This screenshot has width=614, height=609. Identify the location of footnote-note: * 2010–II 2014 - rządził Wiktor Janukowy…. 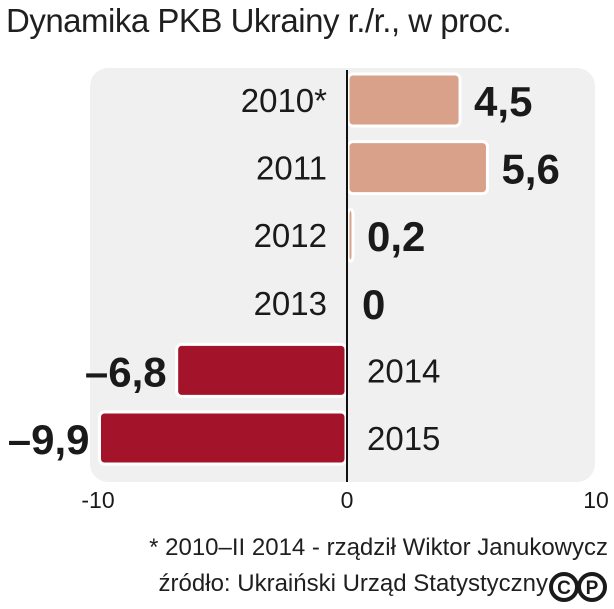
(378, 547).